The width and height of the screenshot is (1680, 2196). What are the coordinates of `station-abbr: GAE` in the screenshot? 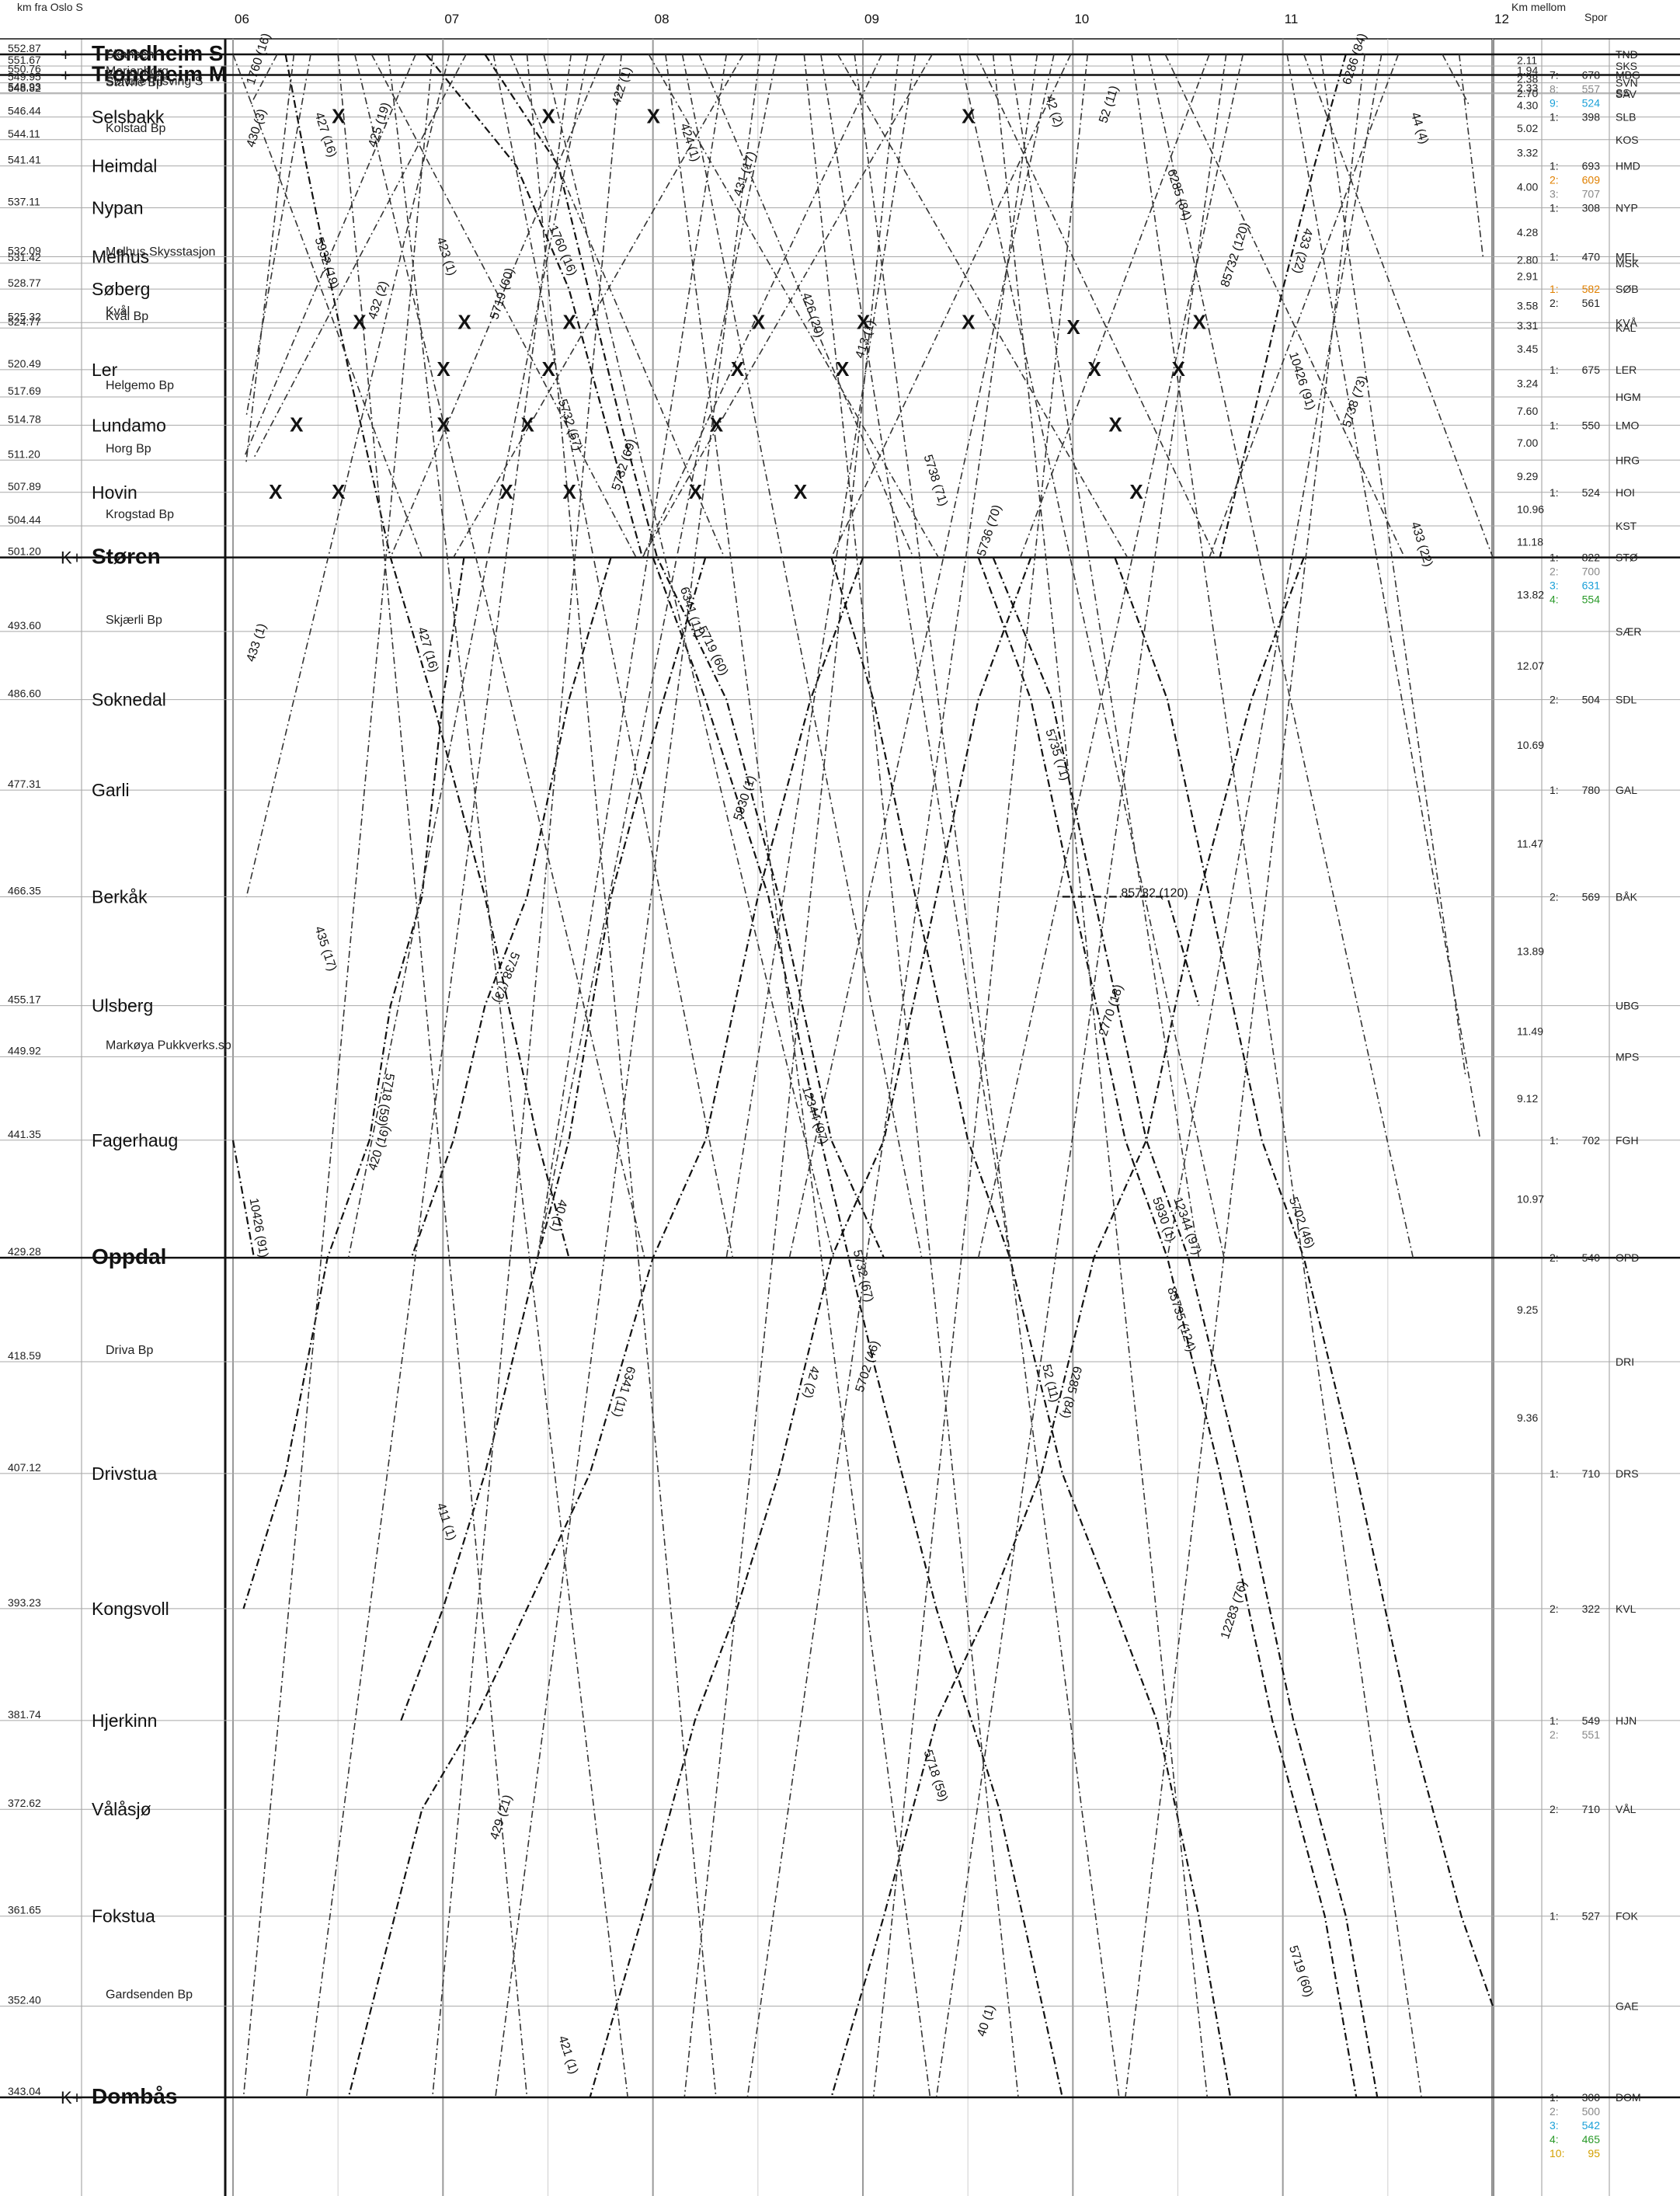 It's located at (1627, 2007).